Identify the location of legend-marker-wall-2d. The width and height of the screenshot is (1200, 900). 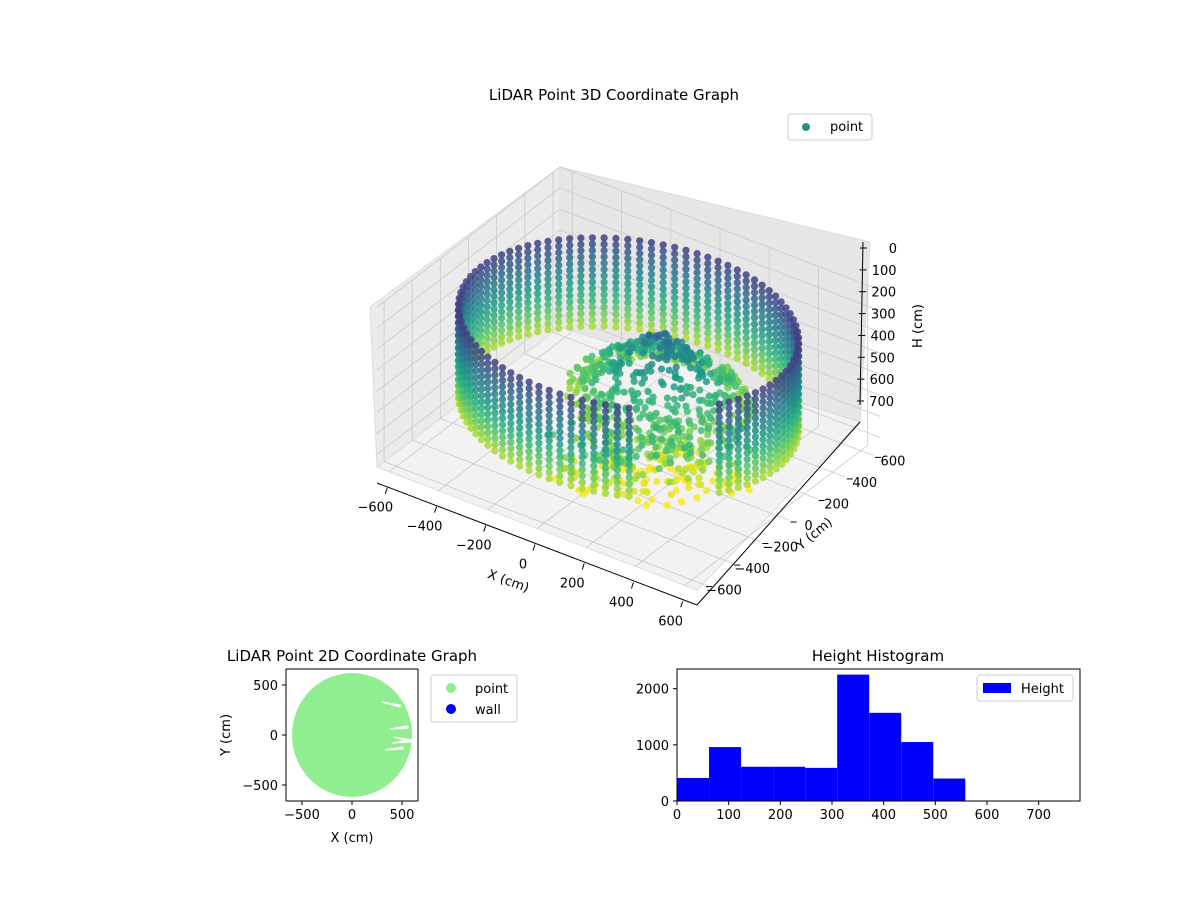
(451, 709).